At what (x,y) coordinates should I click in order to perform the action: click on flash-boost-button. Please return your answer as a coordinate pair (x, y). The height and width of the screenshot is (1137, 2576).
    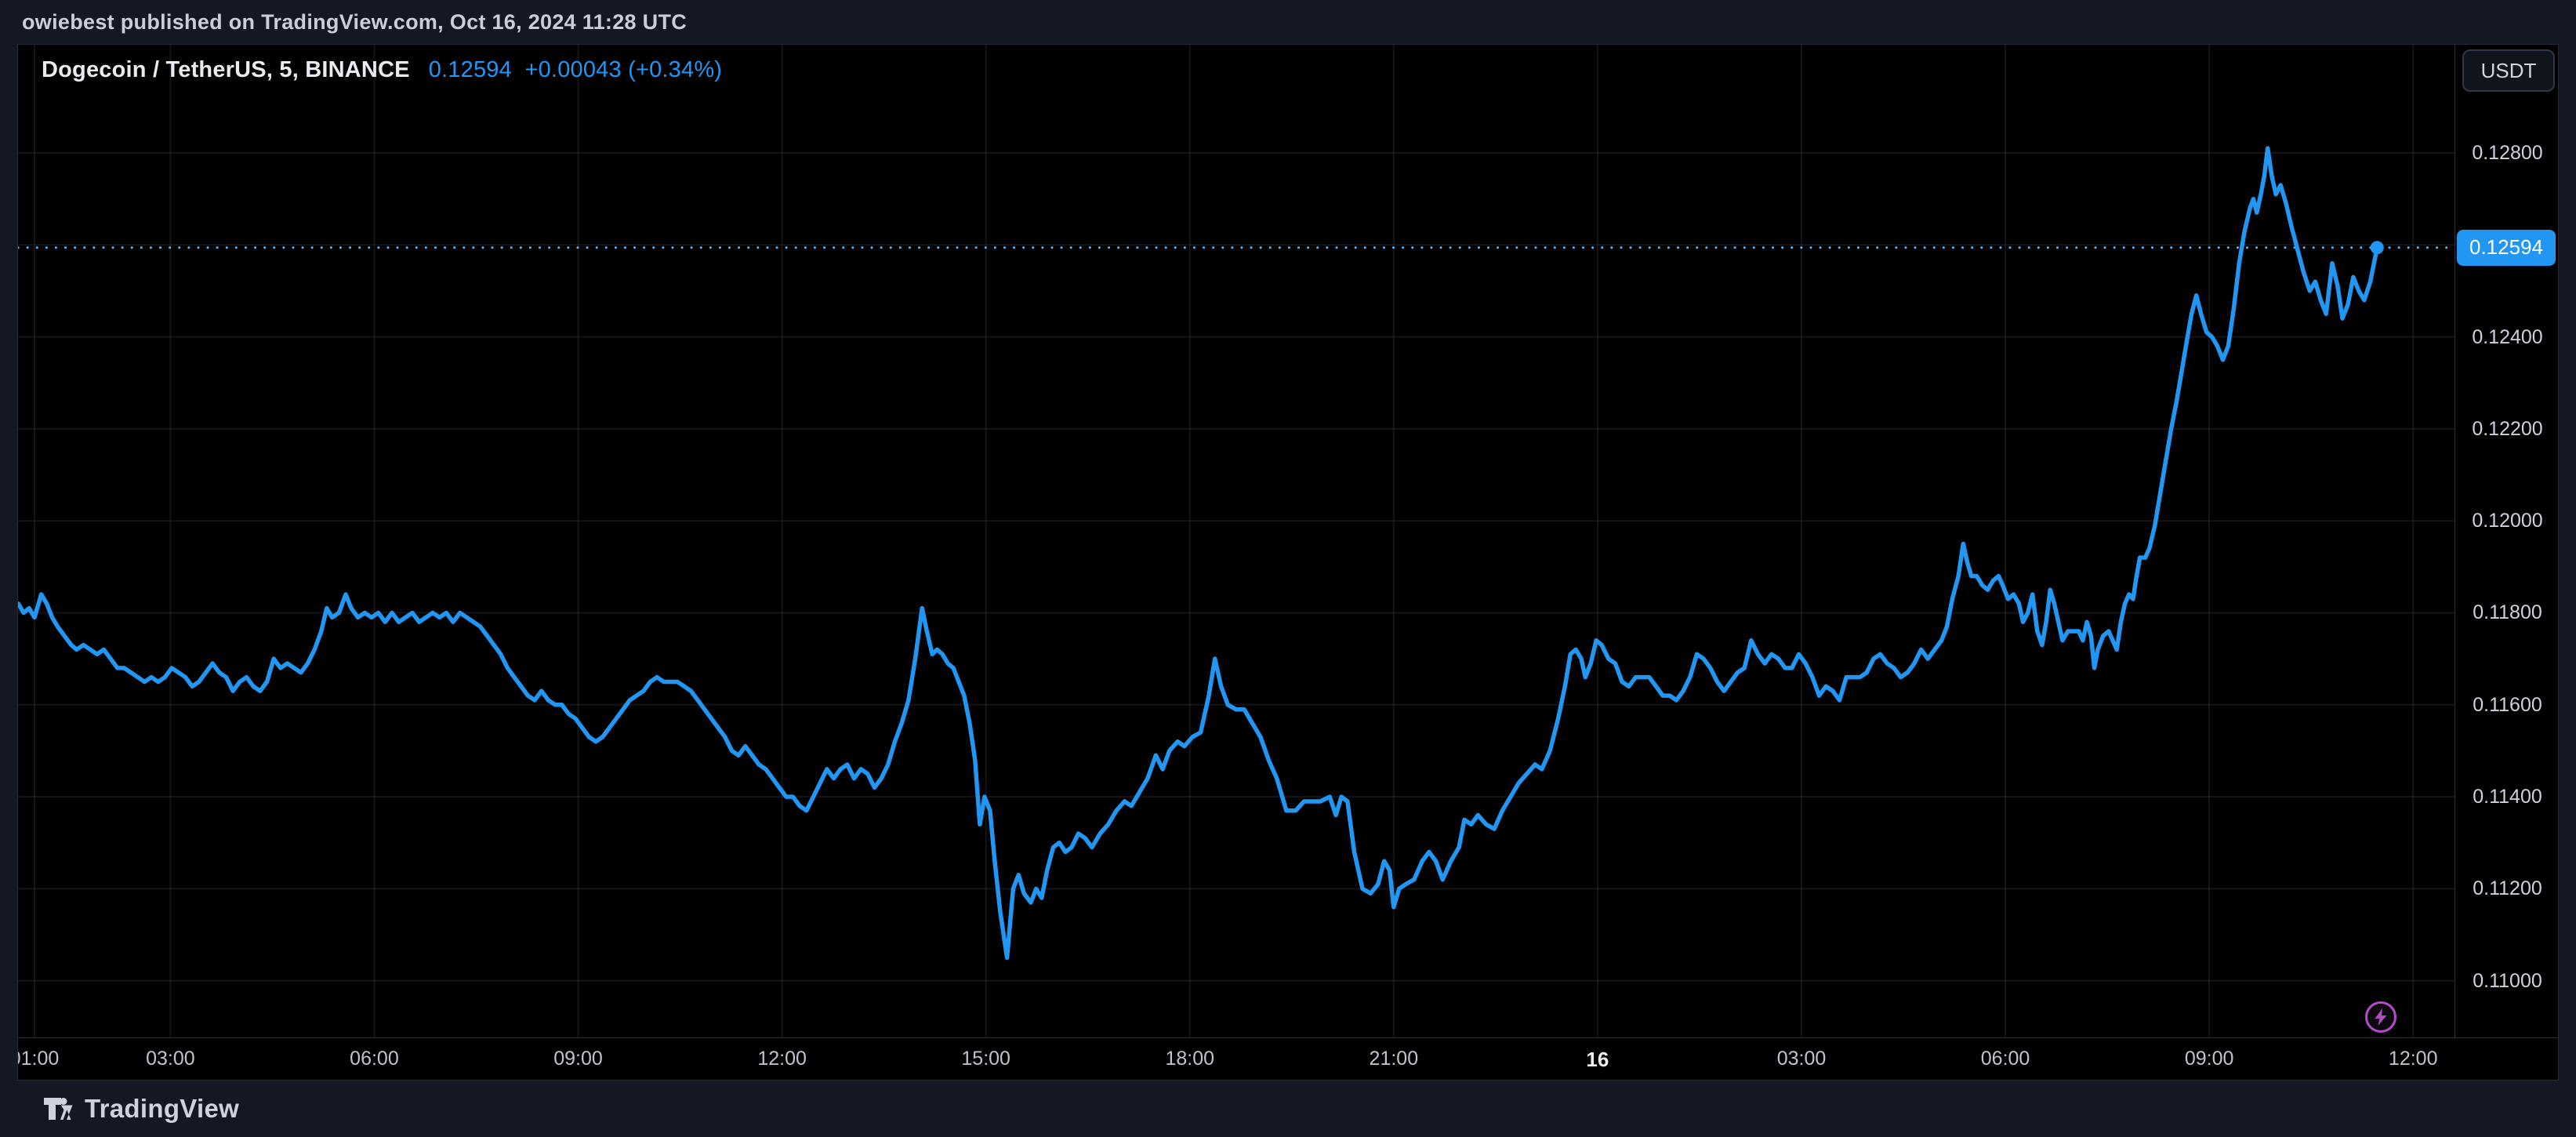
    Looking at the image, I should click on (2381, 1017).